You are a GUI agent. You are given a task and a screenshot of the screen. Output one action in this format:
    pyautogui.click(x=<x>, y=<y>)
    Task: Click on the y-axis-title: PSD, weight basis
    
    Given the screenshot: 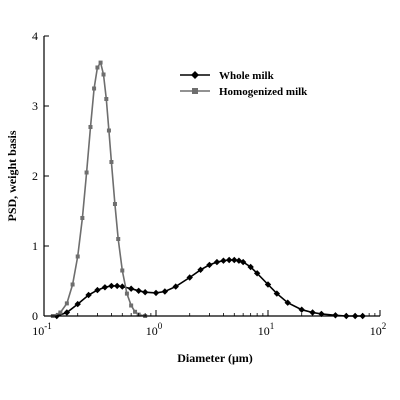 What is the action you would take?
    pyautogui.click(x=12, y=175)
    